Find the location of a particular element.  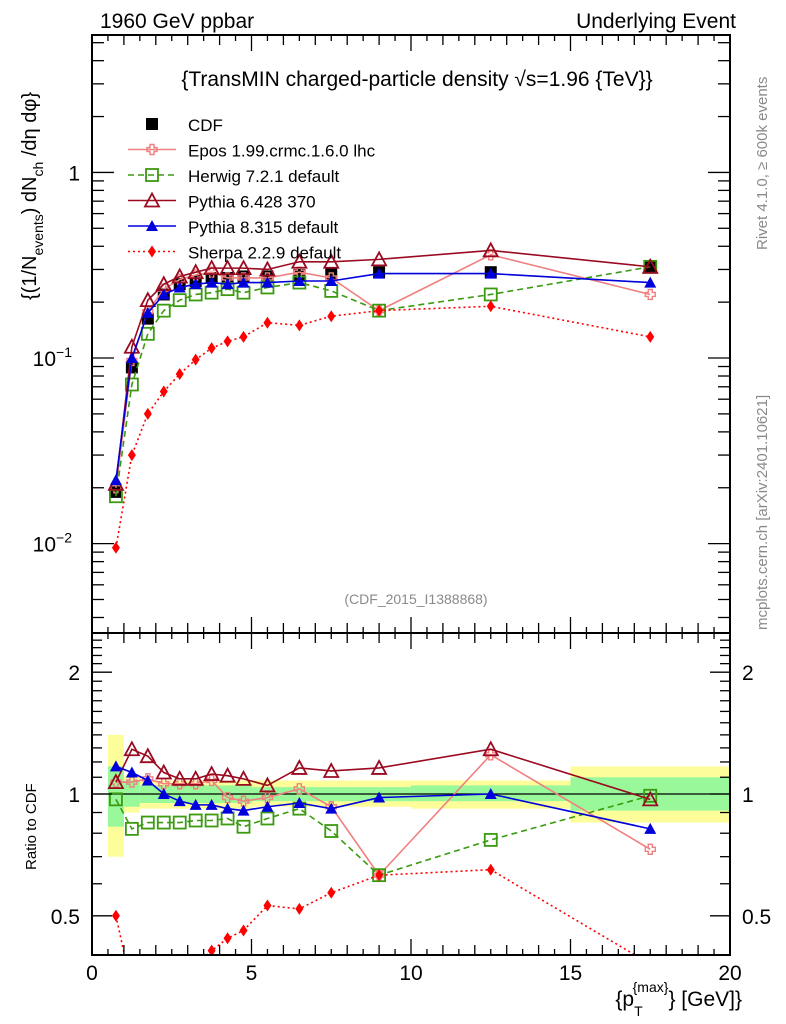

legend-label: Herwig 7.2.1 default is located at coordinates (263, 176).